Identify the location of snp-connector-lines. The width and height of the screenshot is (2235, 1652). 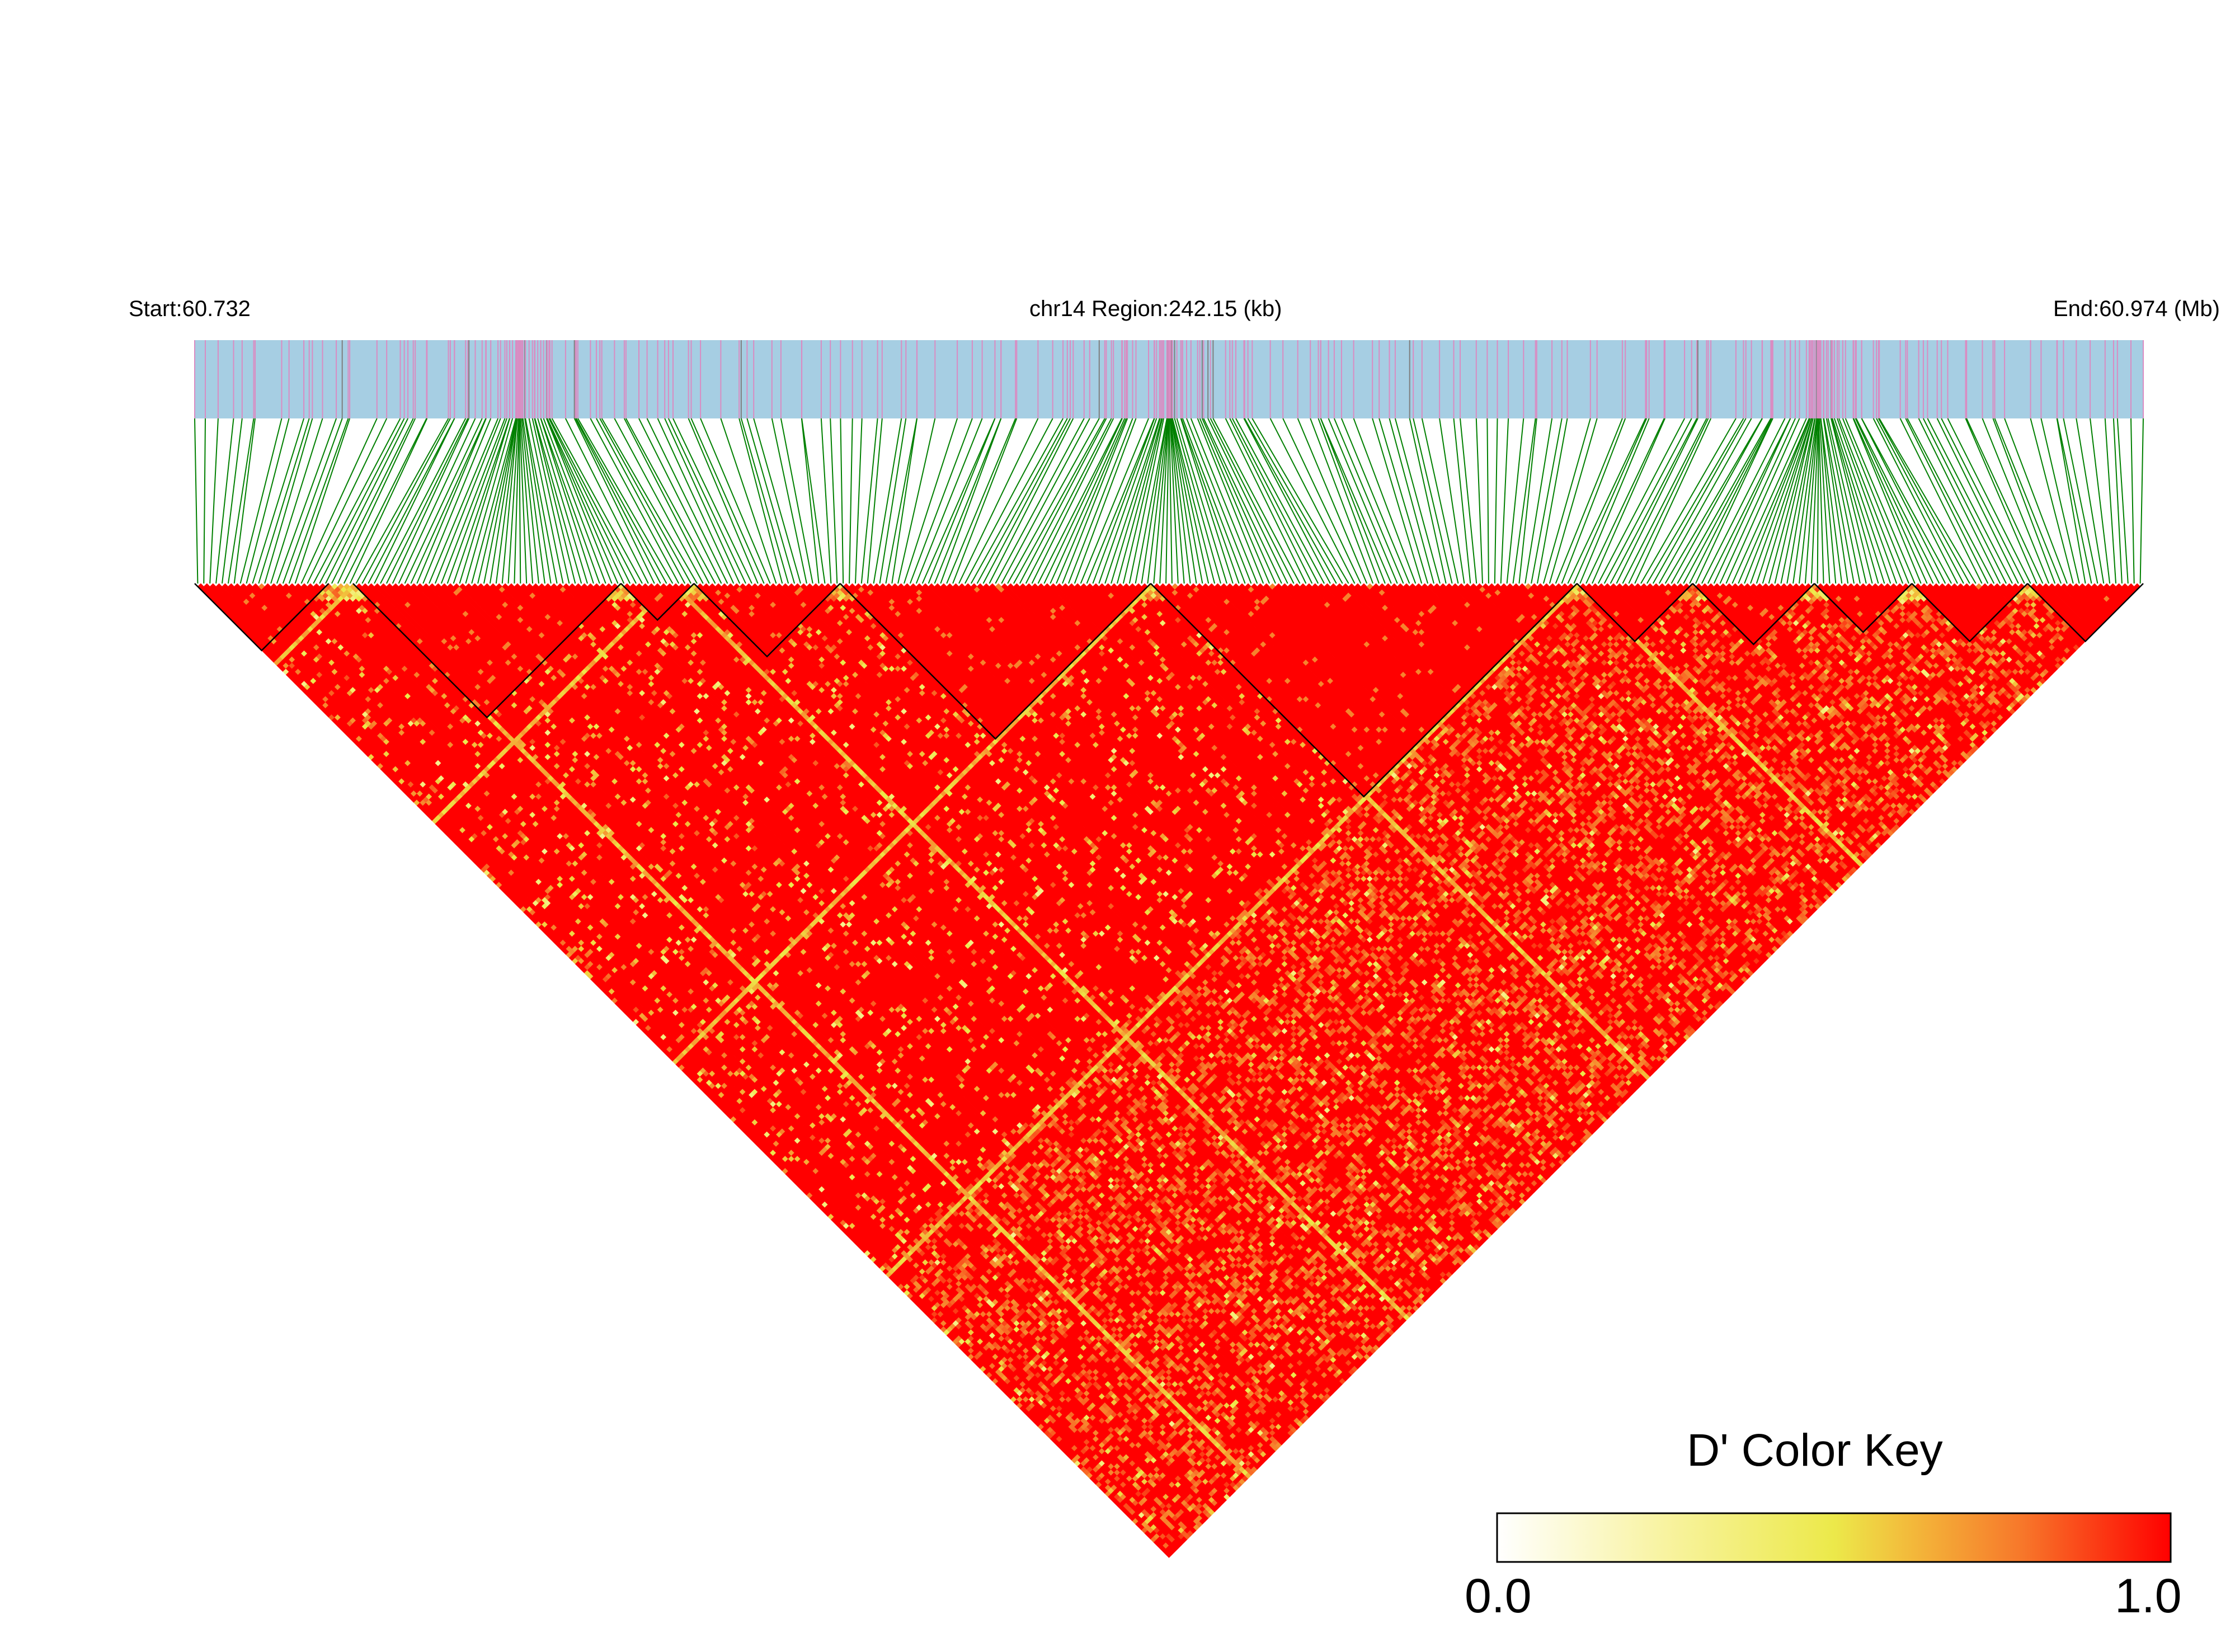
(1169, 501).